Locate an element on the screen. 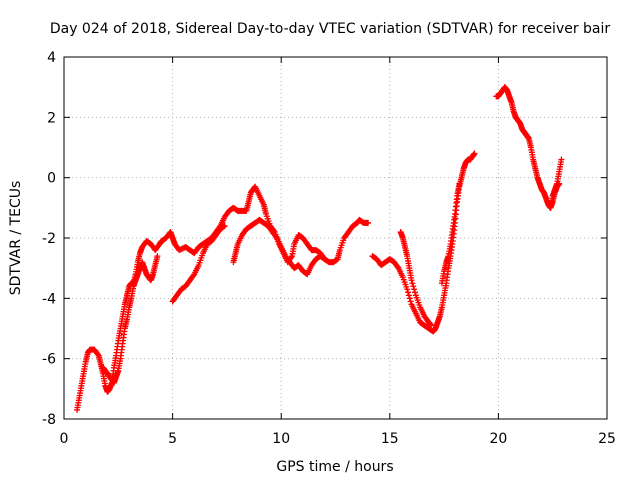 The height and width of the screenshot is (480, 640). y-tick-label: 4 is located at coordinates (51, 58).